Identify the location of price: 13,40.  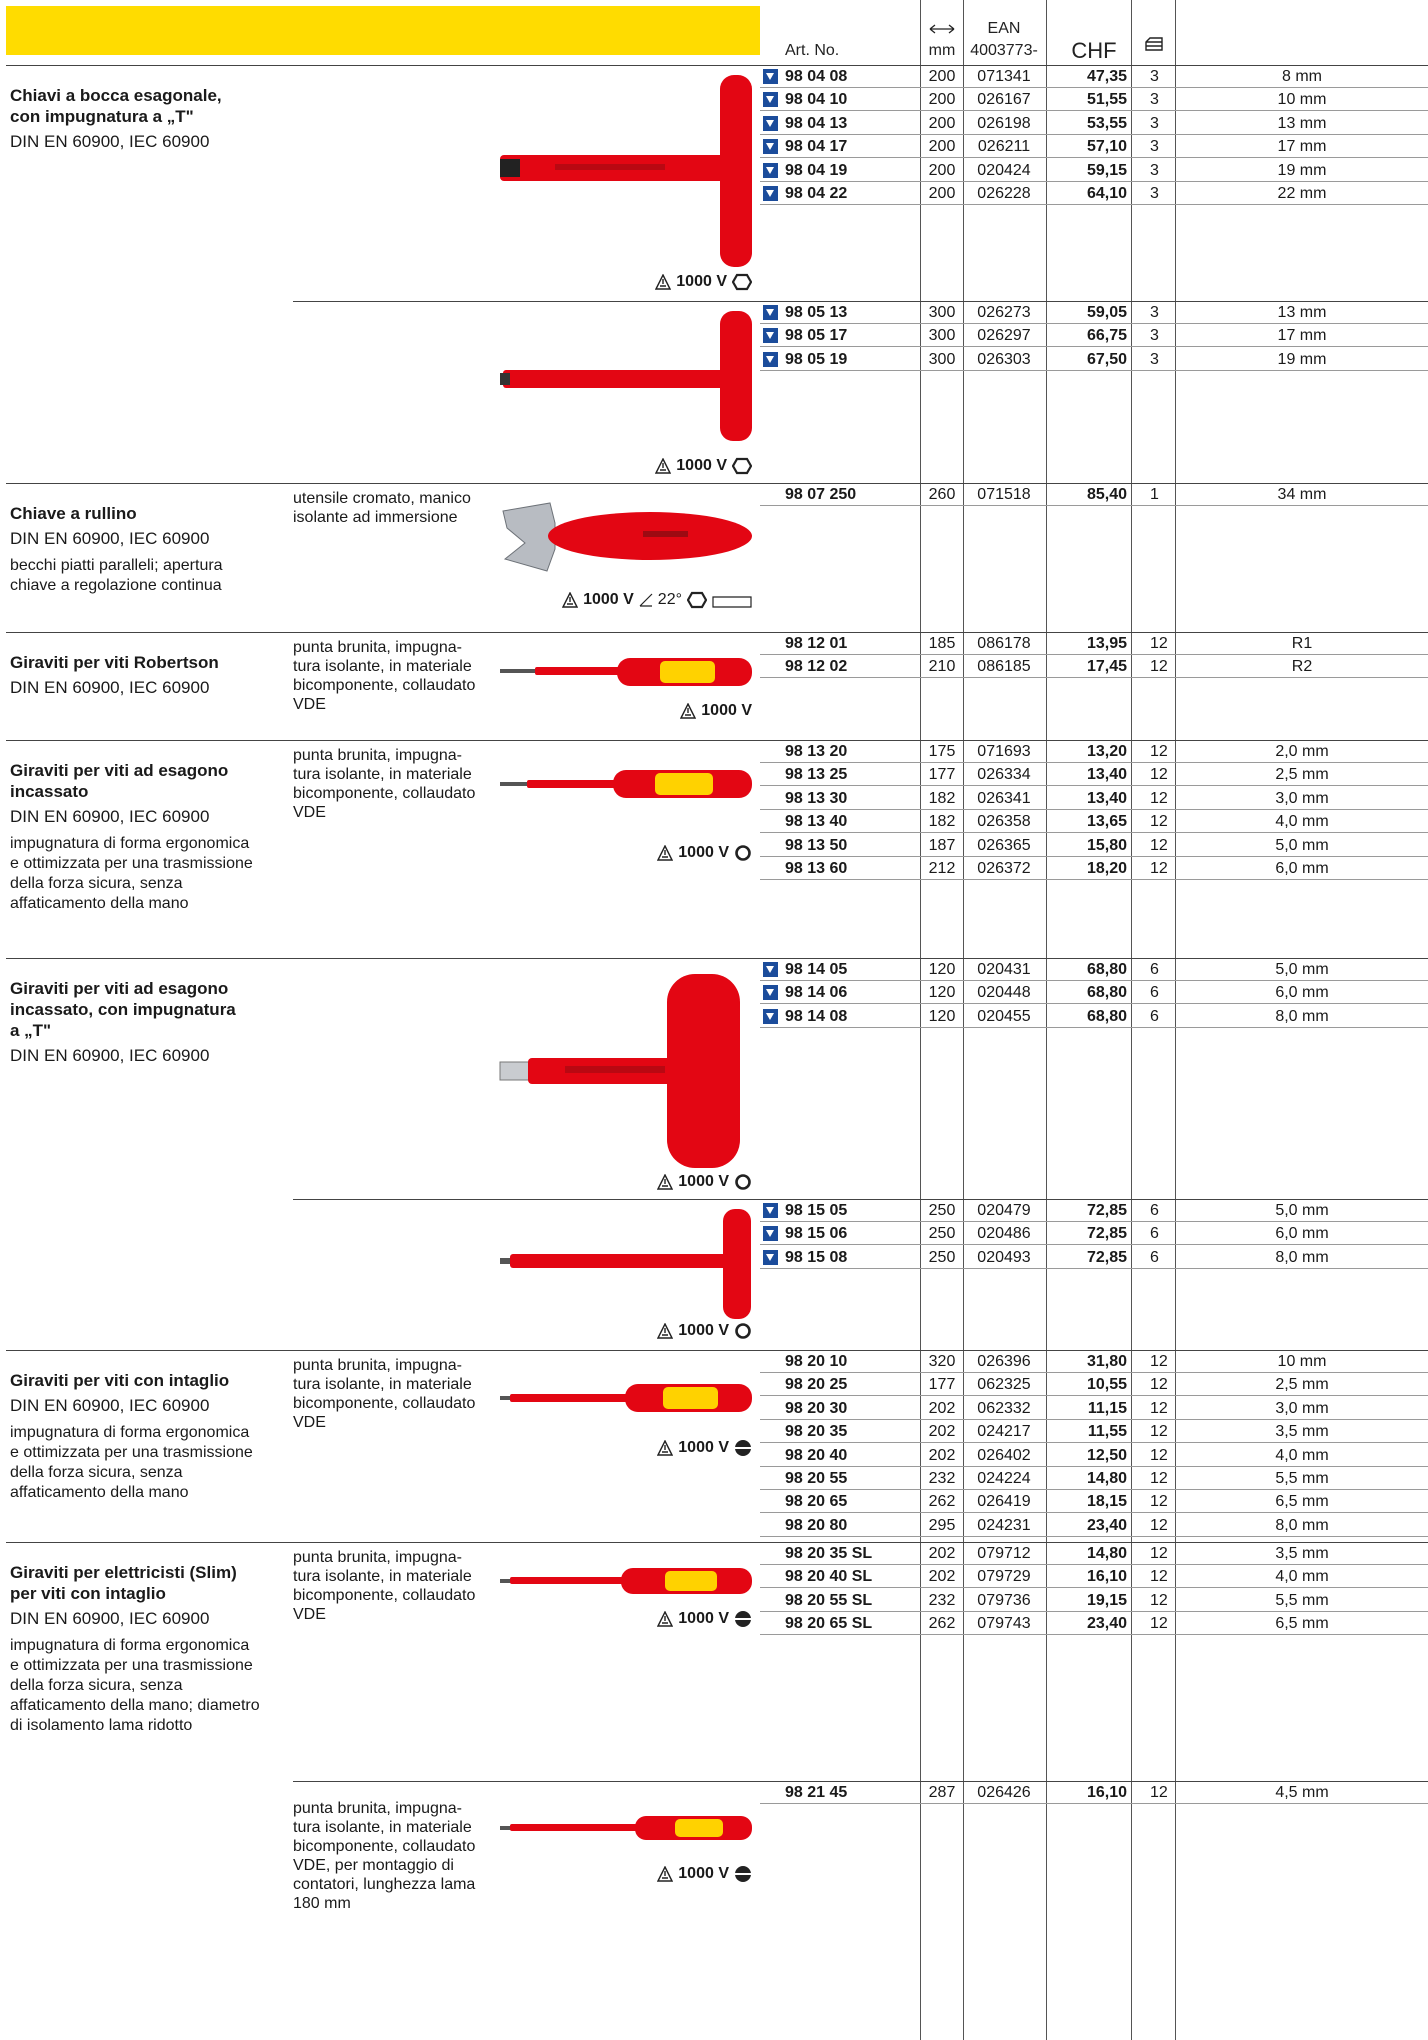
(1106, 798).